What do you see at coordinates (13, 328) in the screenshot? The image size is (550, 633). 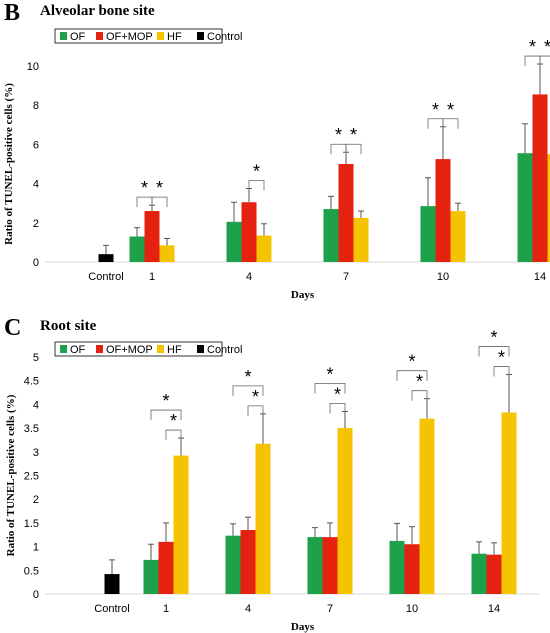 I see `panel-label: C` at bounding box center [13, 328].